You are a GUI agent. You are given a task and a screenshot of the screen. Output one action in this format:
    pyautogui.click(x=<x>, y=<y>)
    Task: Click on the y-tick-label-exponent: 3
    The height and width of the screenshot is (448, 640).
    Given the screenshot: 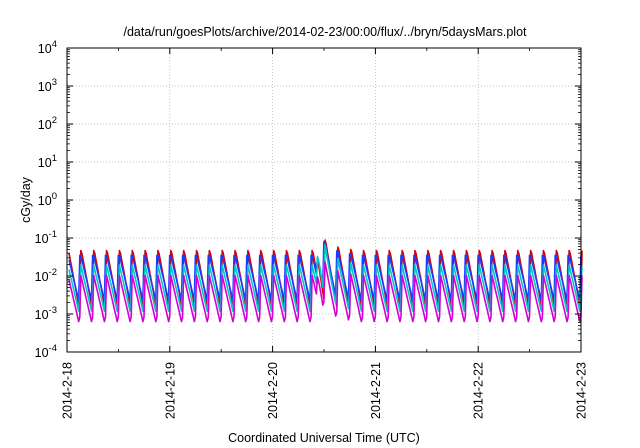 What is the action you would take?
    pyautogui.click(x=54, y=82)
    